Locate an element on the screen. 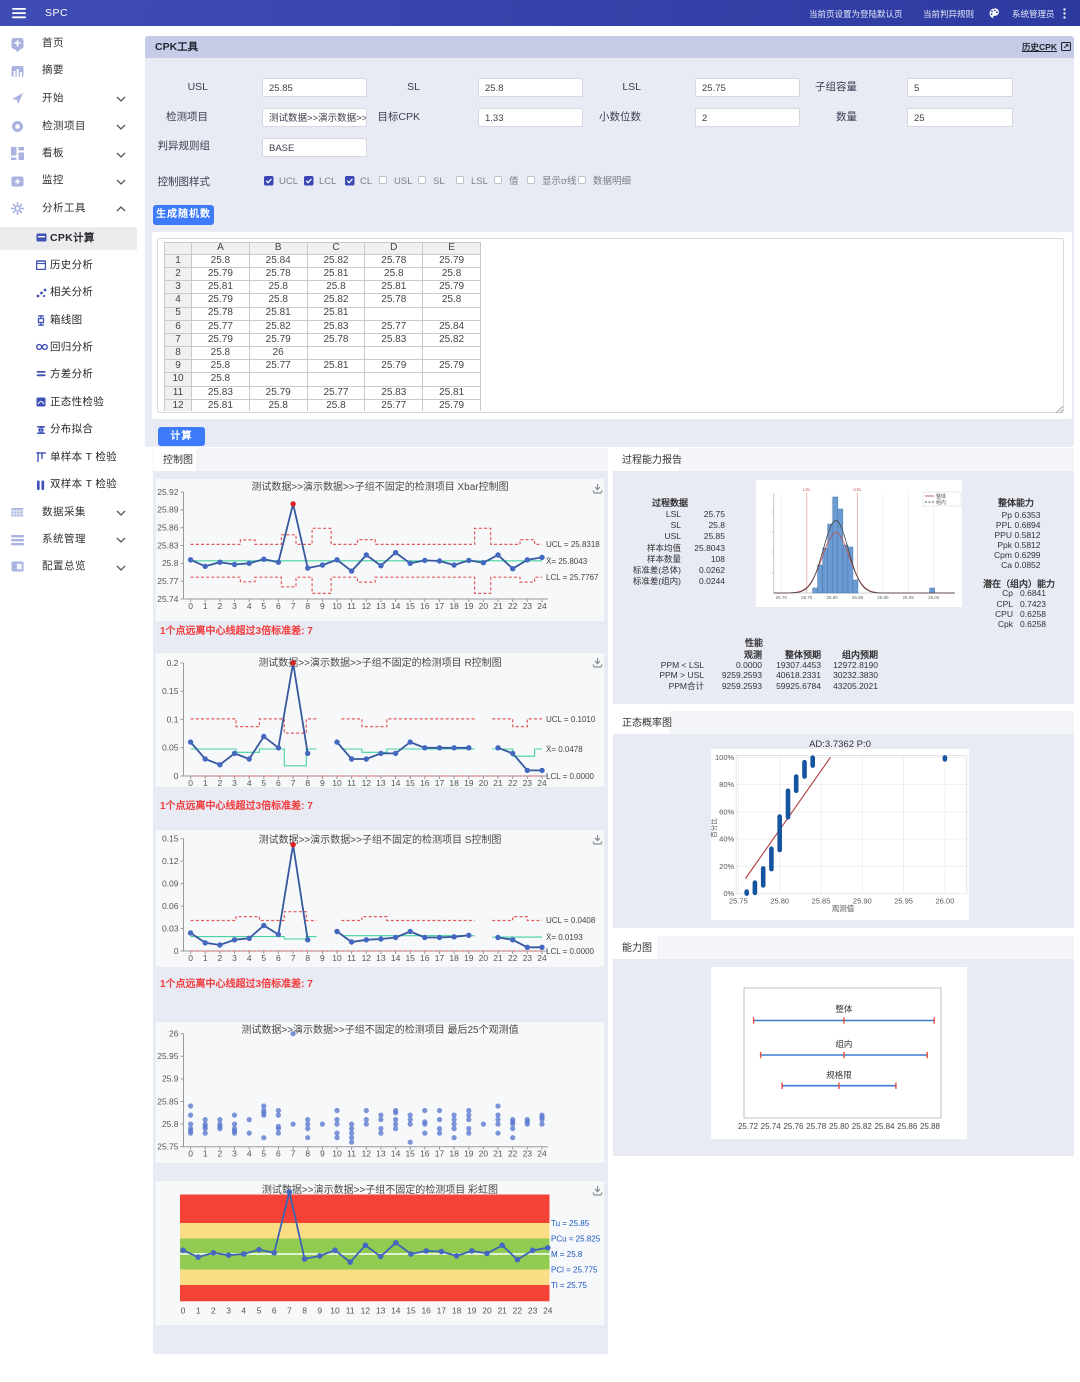 This screenshot has width=1080, height=1382. svg-text: 25.70 is located at coordinates (782, 597).